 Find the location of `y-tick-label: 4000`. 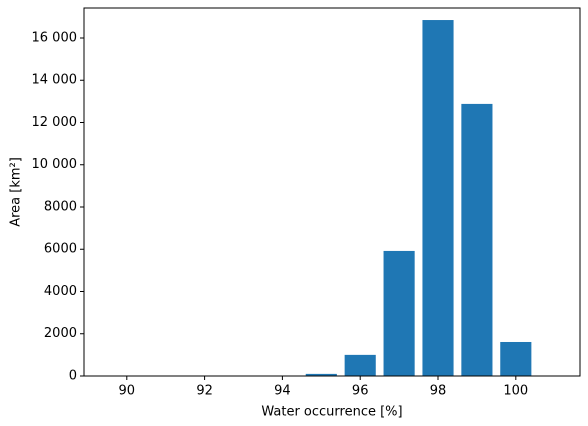

y-tick-label: 4000 is located at coordinates (60, 291).